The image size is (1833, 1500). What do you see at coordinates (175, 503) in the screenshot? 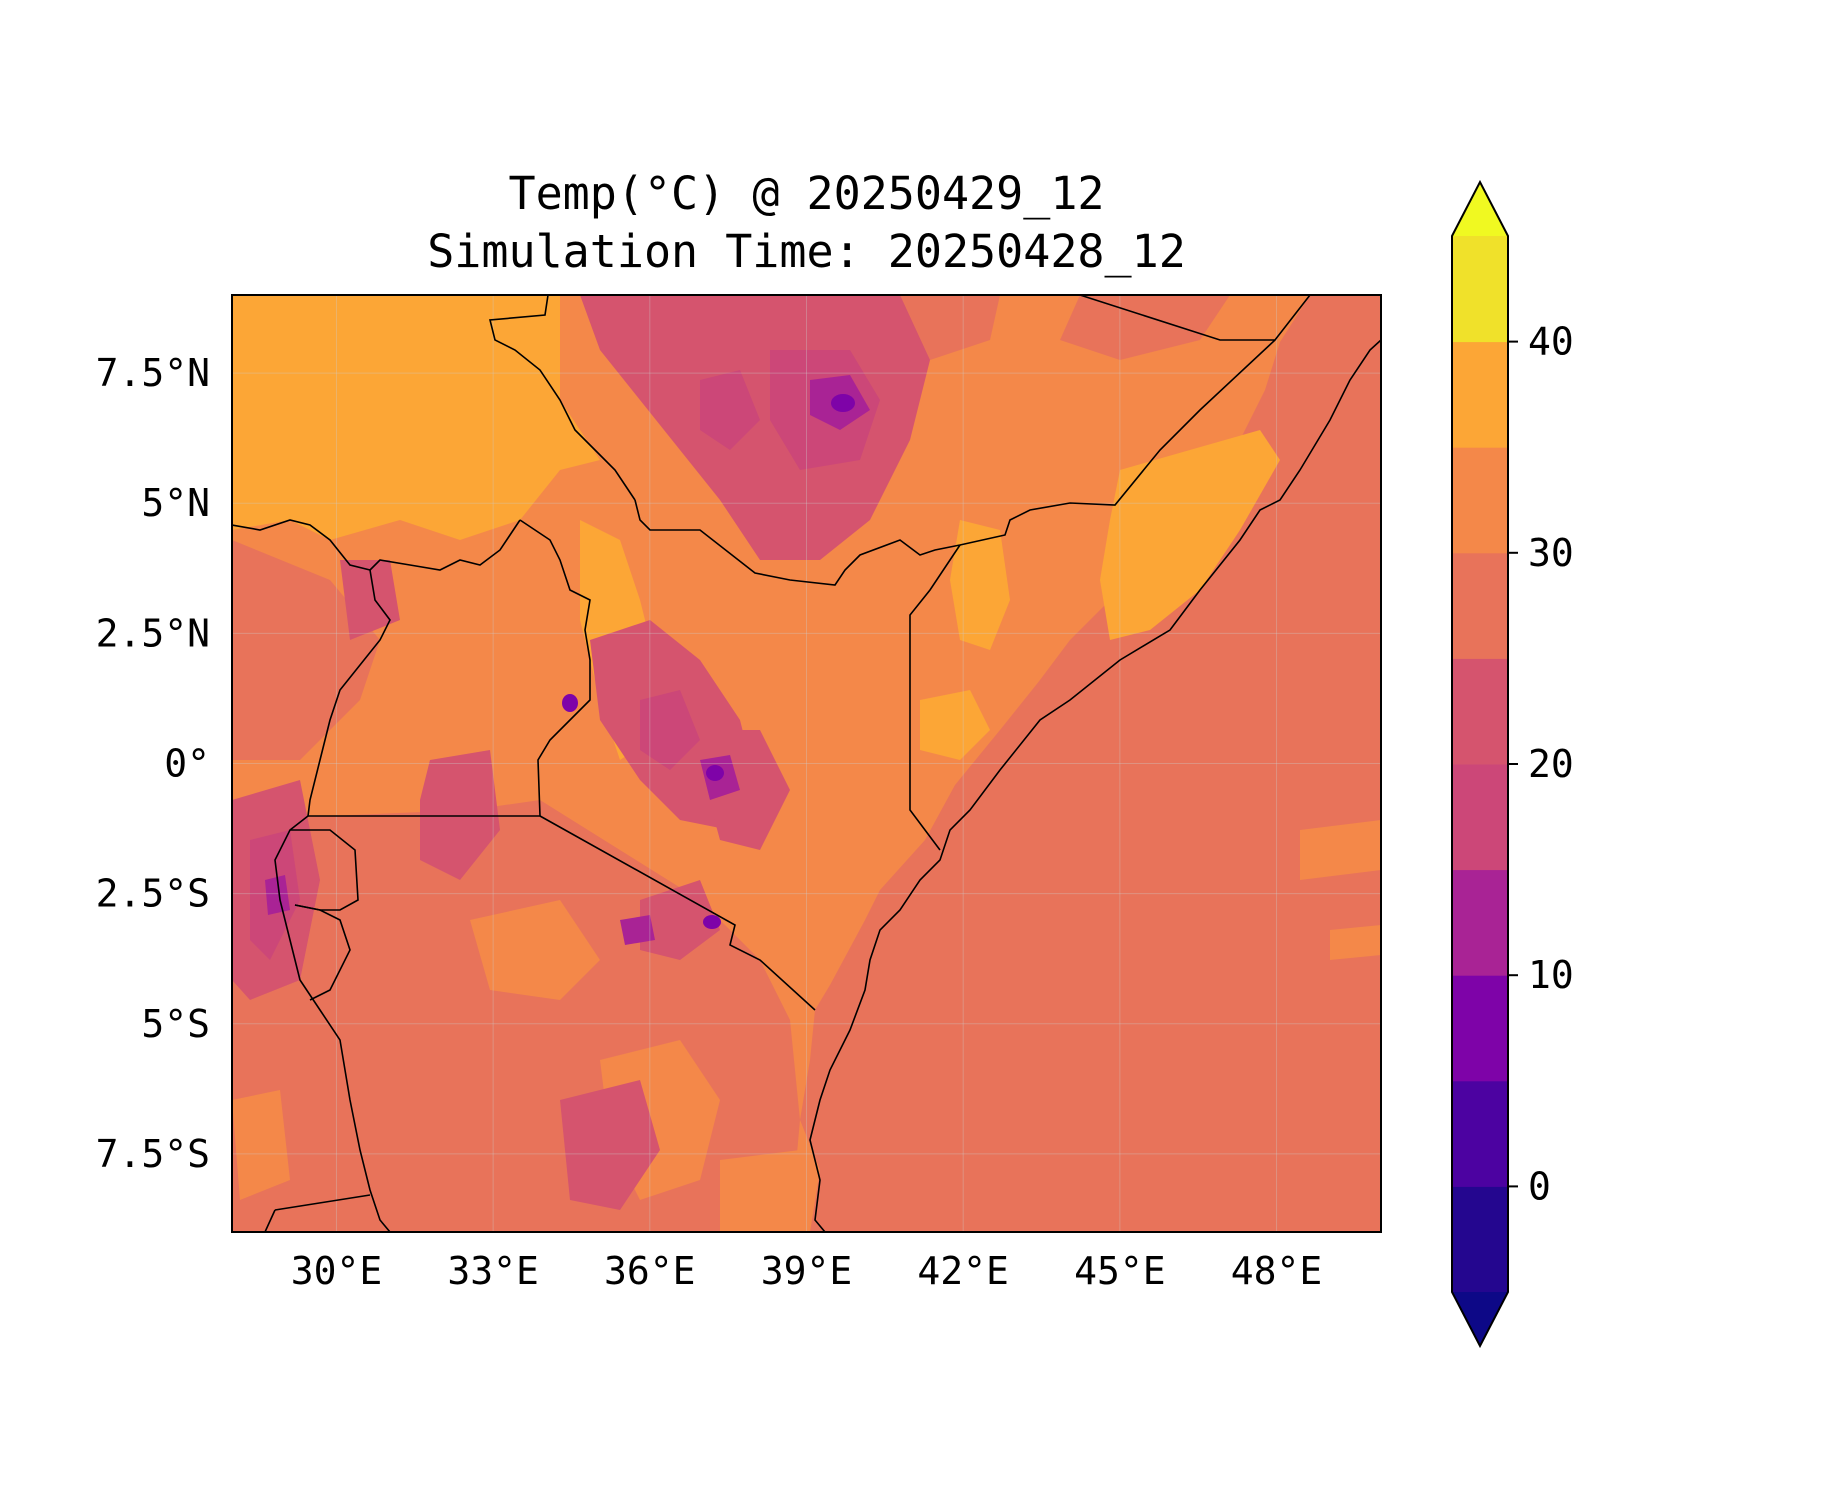
I see `y-tick-label: 5°N` at bounding box center [175, 503].